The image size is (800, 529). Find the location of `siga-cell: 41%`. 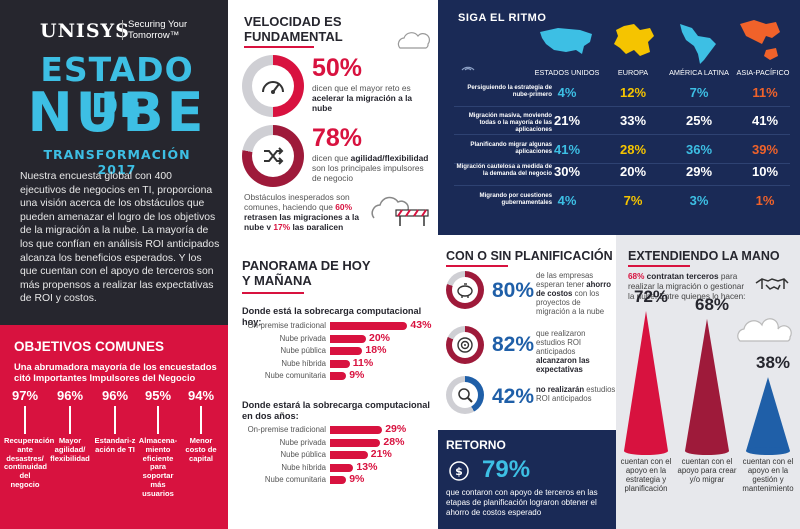

siga-cell: 41% is located at coordinates (567, 149).